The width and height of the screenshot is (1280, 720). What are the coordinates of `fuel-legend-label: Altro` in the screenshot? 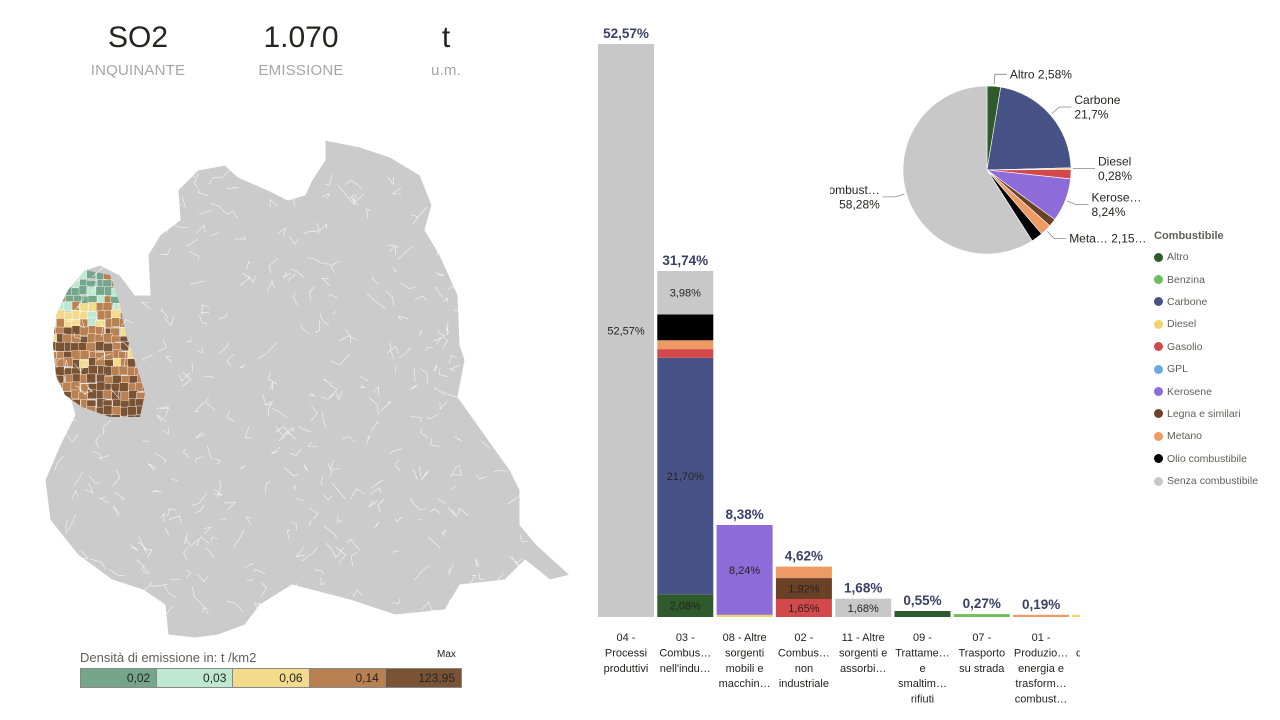 It's located at (1178, 257).